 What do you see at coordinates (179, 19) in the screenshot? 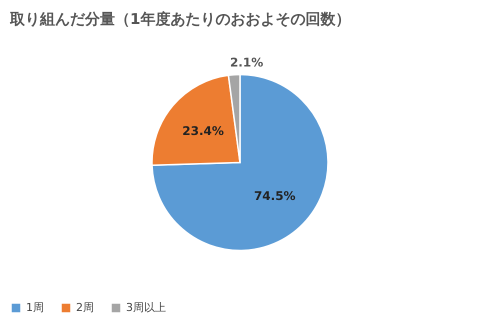
I see `chart-title: 取り組んだ分量（1年度あたりのおおよその回数）` at bounding box center [179, 19].